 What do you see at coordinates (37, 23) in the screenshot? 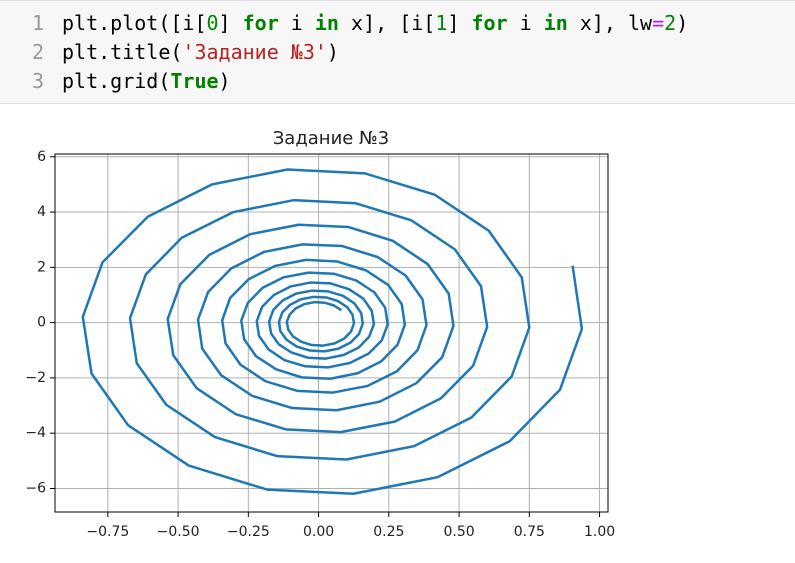
I see `line-number: 1` at bounding box center [37, 23].